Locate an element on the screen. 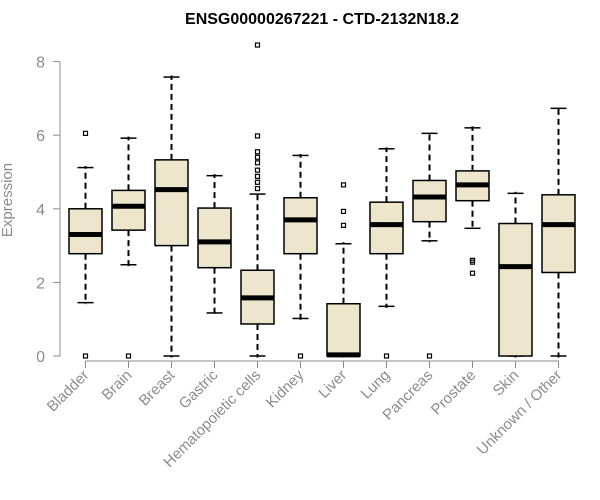 Image resolution: width=600 pixels, height=500 pixels. y-tick-label: 2 is located at coordinates (40, 283).